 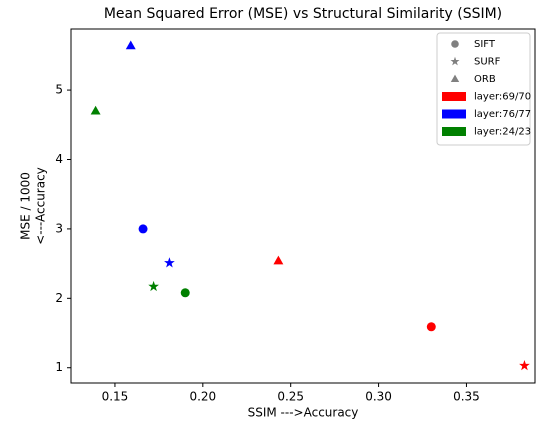 I want to click on y-tick-label: 1, so click(x=59, y=367).